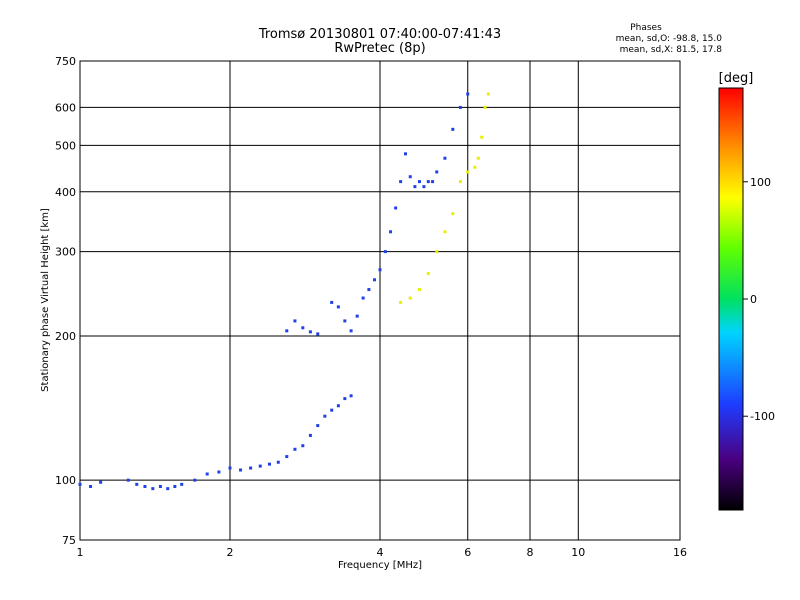 Image resolution: width=800 pixels, height=600 pixels. I want to click on phases-o-line: mean, sd,O: -98.8, 15.0, so click(669, 39).